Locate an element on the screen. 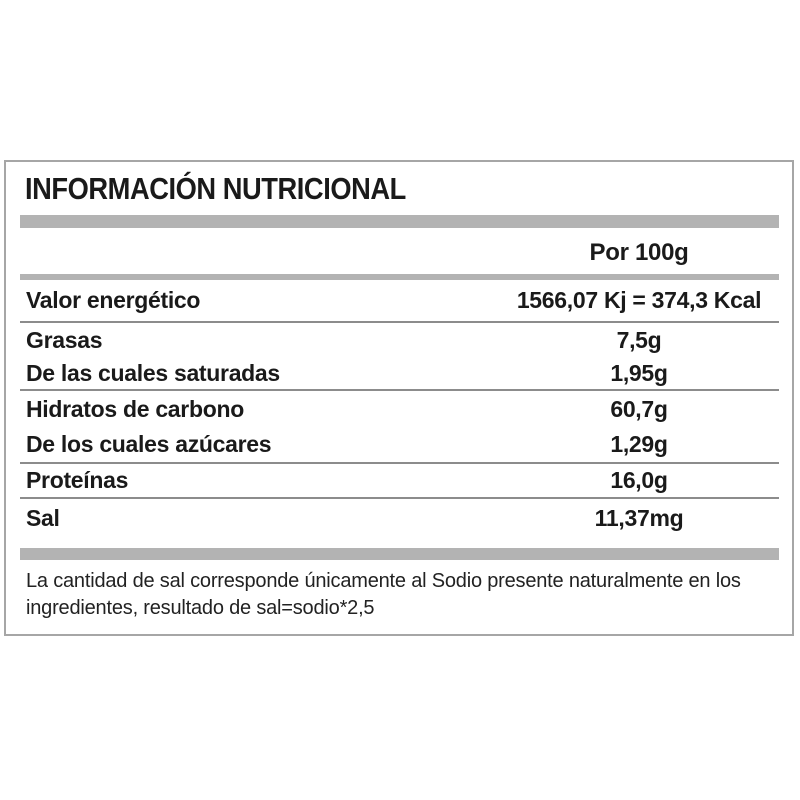 The height and width of the screenshot is (800, 800). table-row-sugars: De los cuales azúcares 1,29g is located at coordinates (399, 445).